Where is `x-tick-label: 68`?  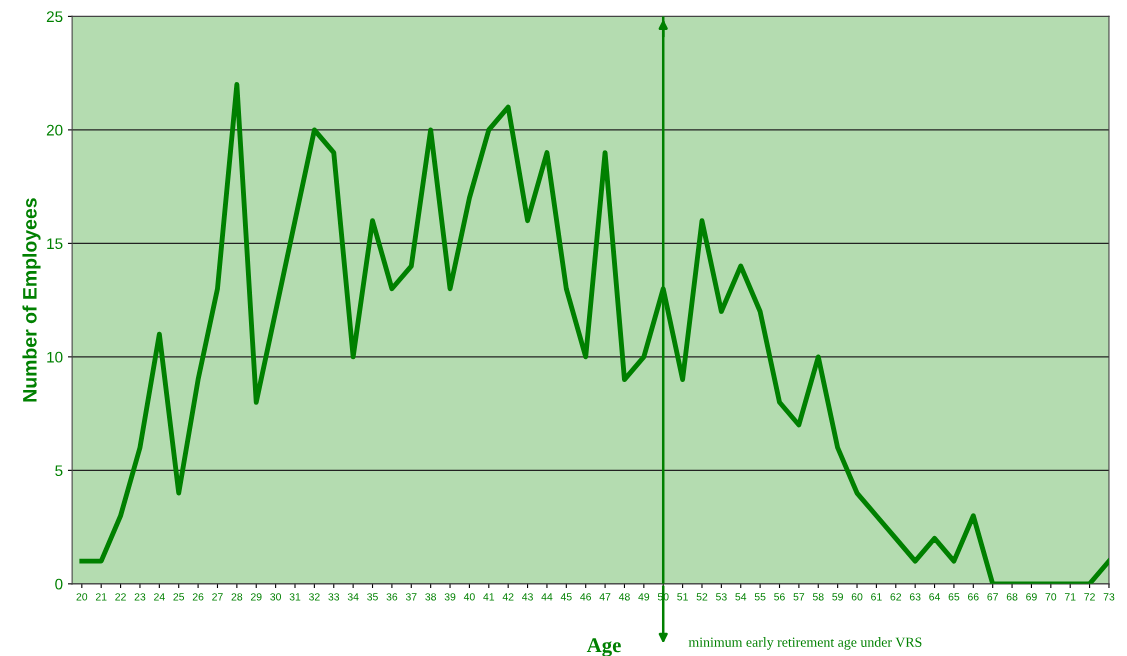 x-tick-label: 68 is located at coordinates (1012, 597).